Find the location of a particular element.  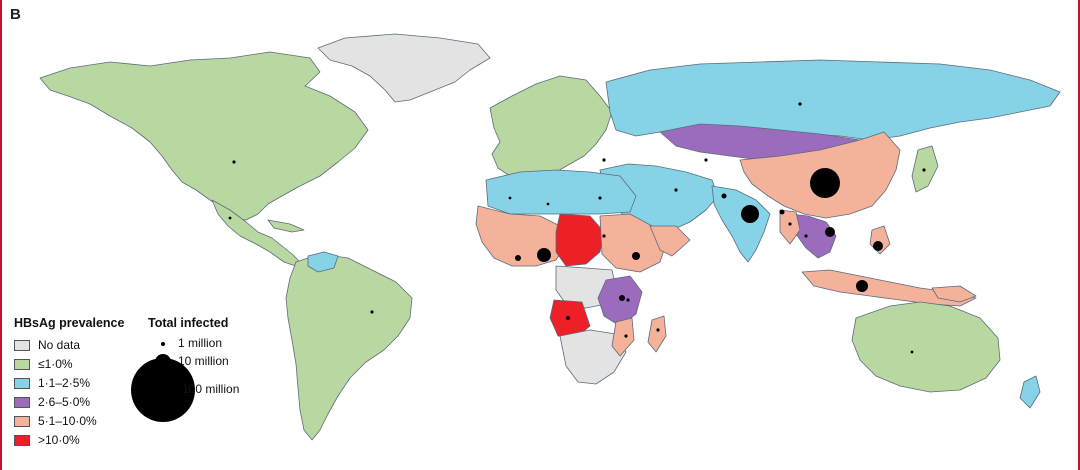

prevalence-legend-item: 2·6–5·0% is located at coordinates (52, 402).